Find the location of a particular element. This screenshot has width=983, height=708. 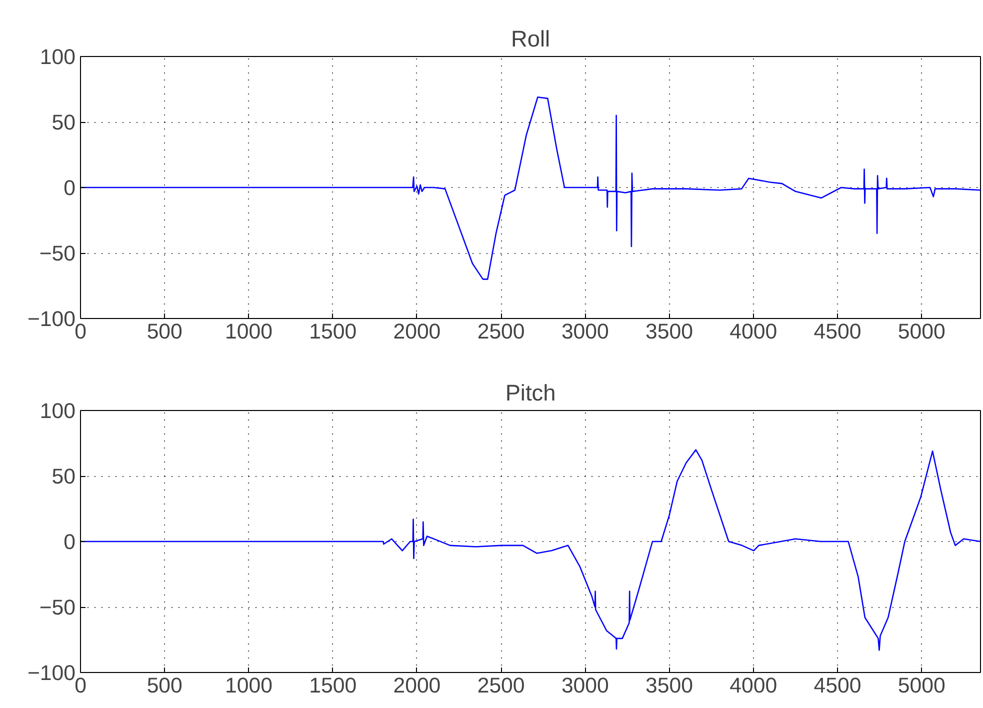

chart-title: Pitch is located at coordinates (530, 393).